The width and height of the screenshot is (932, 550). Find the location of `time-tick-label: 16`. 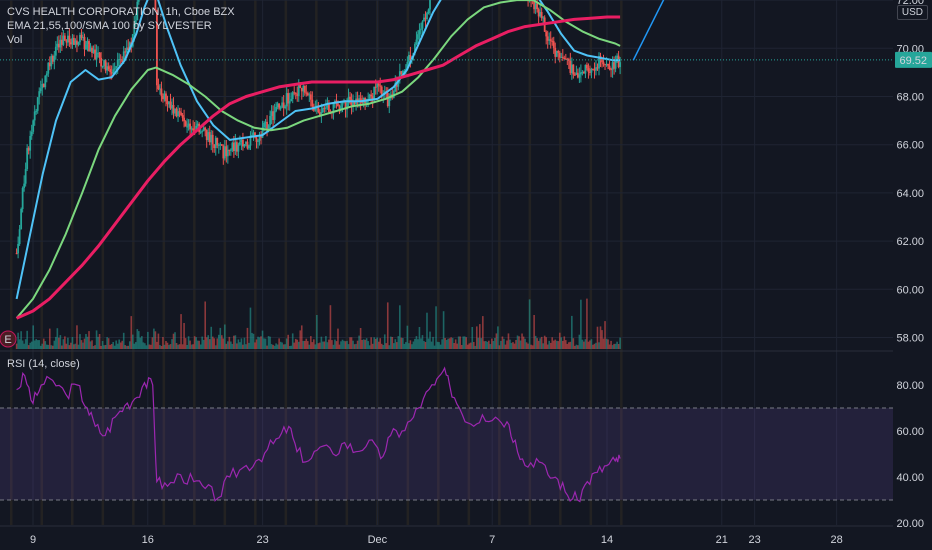

time-tick-label: 16 is located at coordinates (148, 540).